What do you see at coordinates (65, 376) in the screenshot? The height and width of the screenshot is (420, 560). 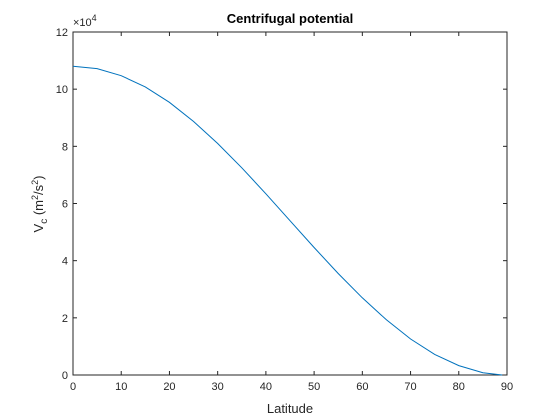 I see `y-tick-label: 0` at bounding box center [65, 376].